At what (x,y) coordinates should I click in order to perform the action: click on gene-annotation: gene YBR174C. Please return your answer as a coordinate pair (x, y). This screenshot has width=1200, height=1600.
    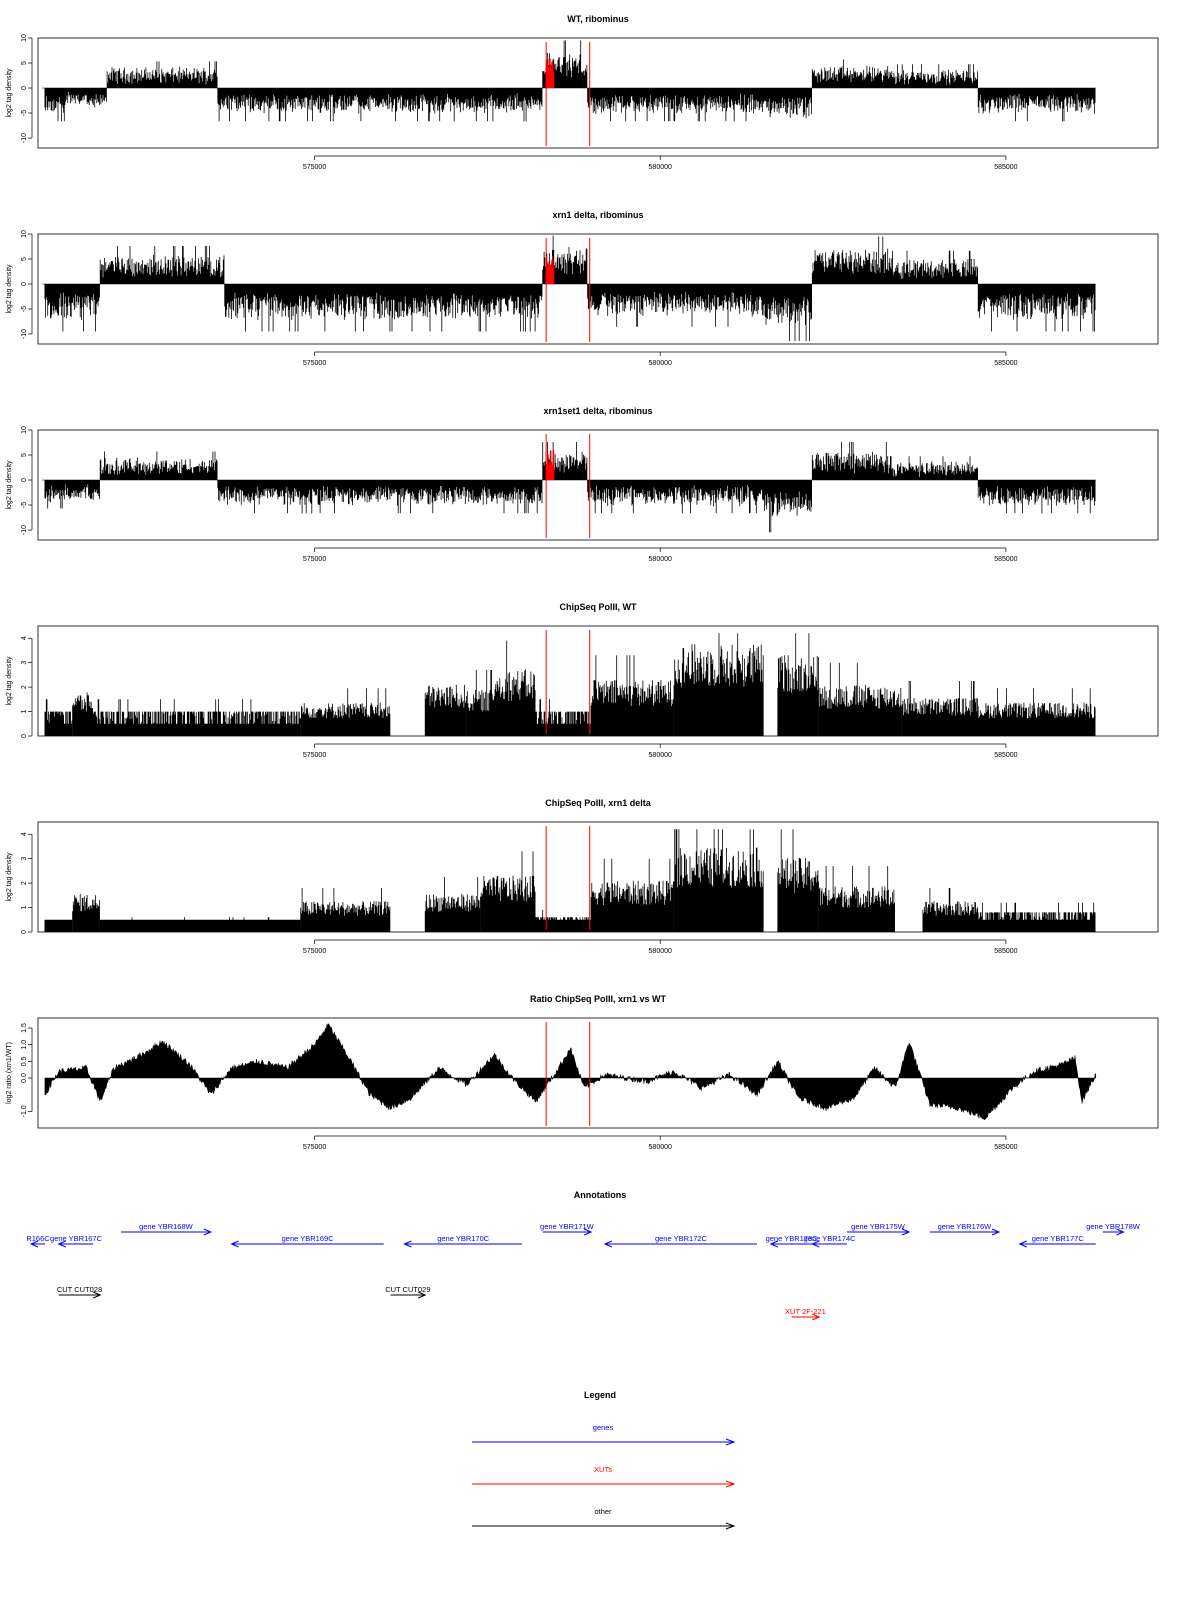
    Looking at the image, I should click on (830, 1241).